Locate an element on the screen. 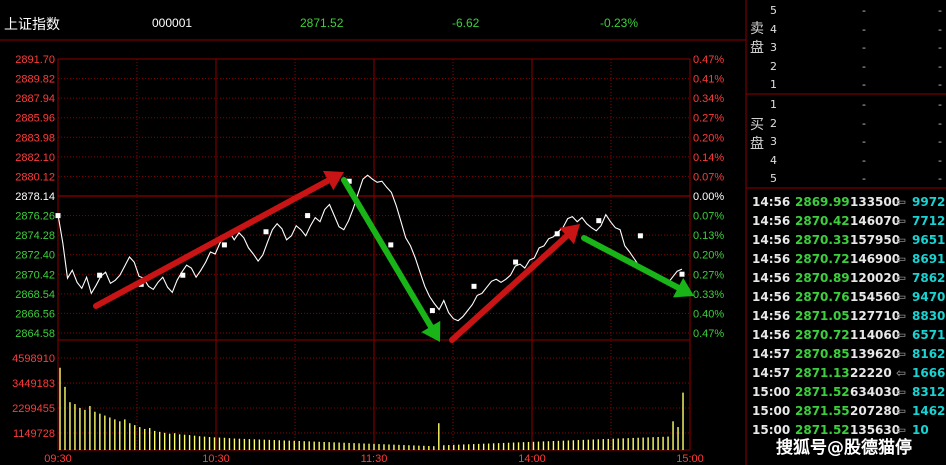 Image resolution: width=946 pixels, height=465 pixels. tick-row: 14:56 2869.99 133500 ⇦ 9972 is located at coordinates (847, 201).